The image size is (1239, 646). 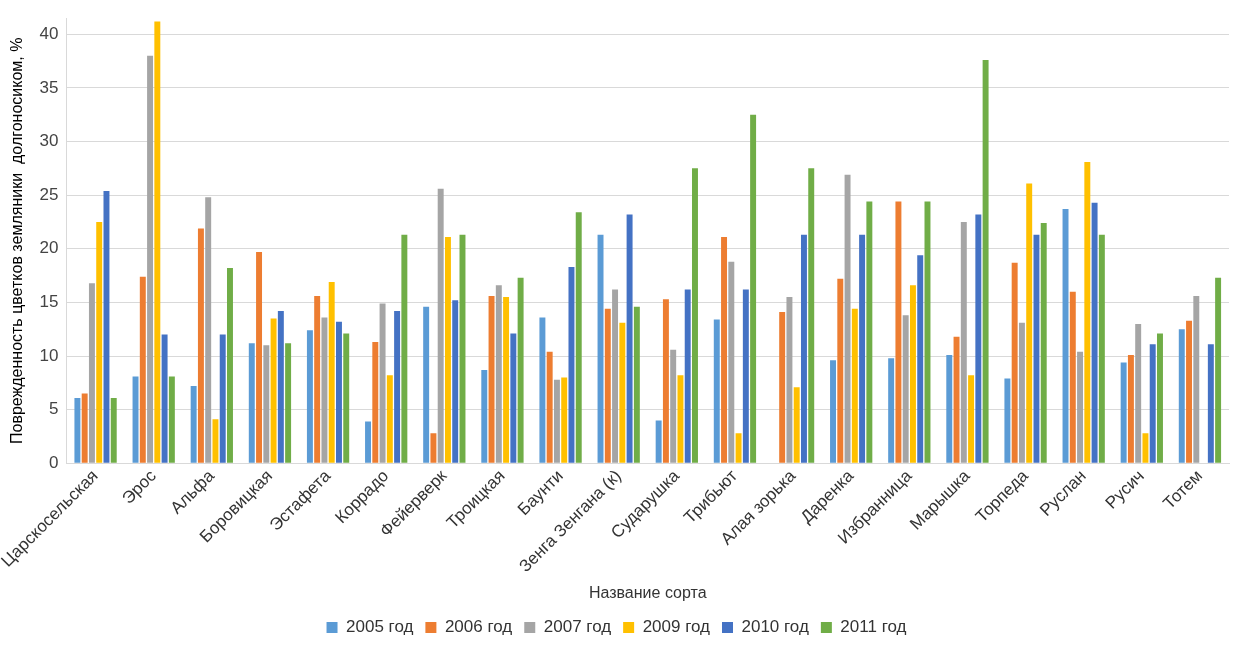 What do you see at coordinates (49, 87) in the screenshot?
I see `y-tick-label: 35` at bounding box center [49, 87].